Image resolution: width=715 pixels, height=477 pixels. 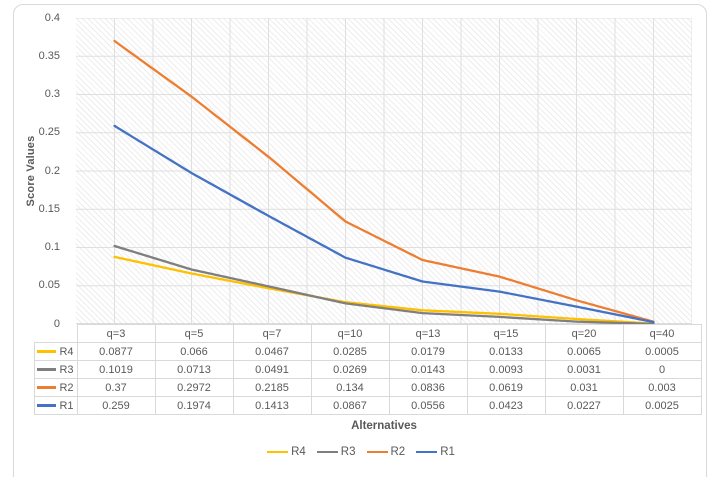 I want to click on table-value-cell: 0.0269, so click(x=350, y=369).